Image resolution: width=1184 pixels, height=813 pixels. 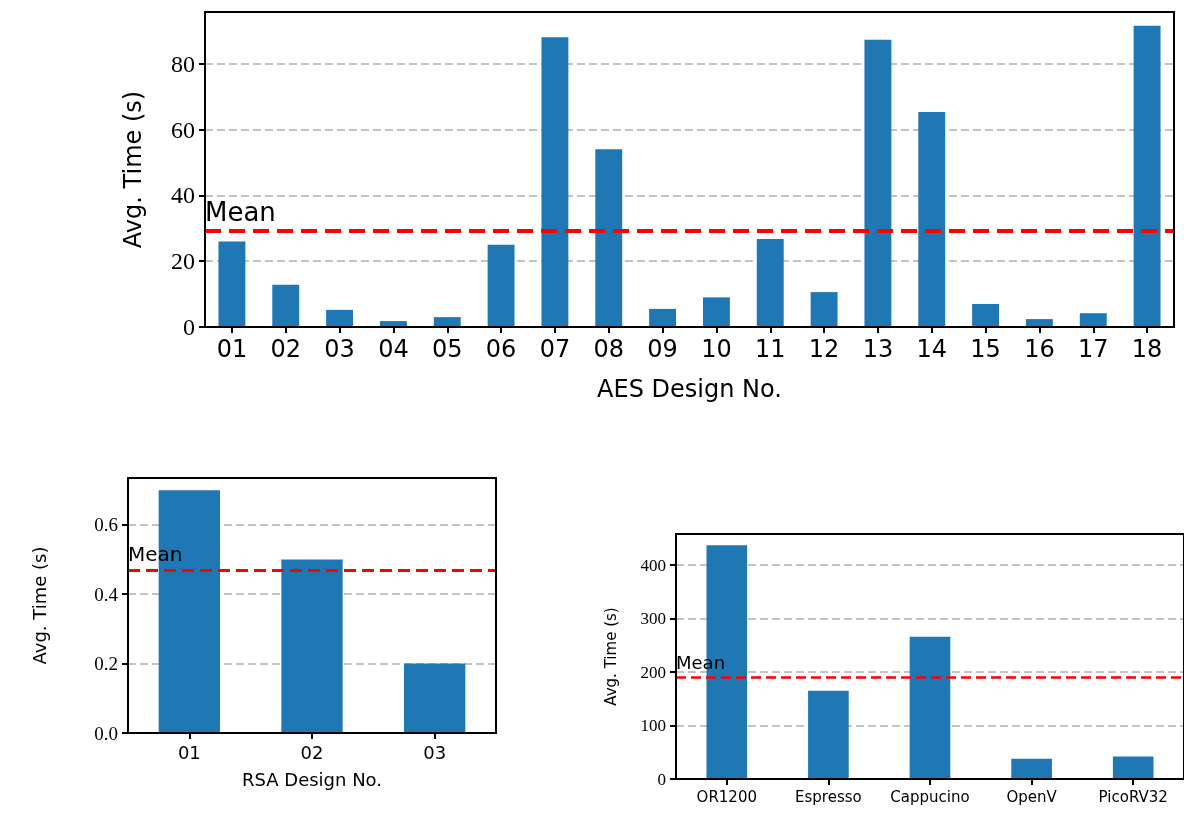 What do you see at coordinates (501, 349) in the screenshot?
I see `x-tick-label: 06` at bounding box center [501, 349].